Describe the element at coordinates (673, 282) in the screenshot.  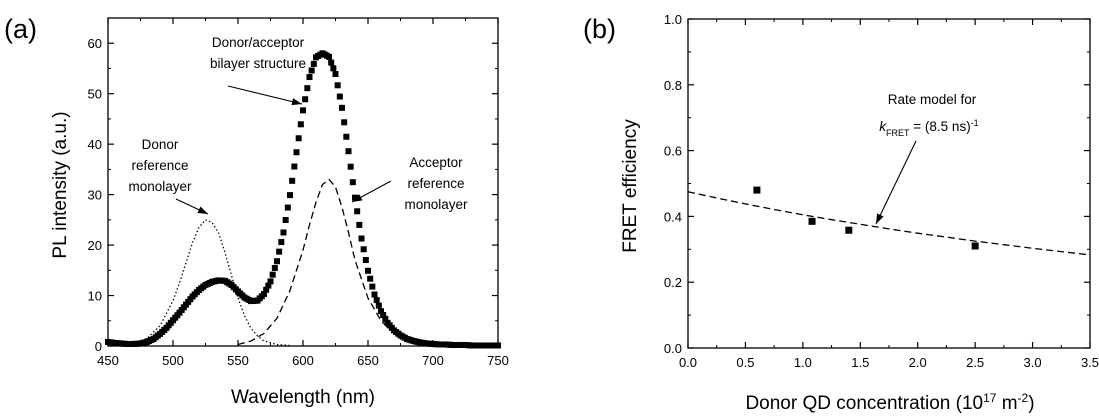
I see `panel-b-y-tick-label: 0.2` at that location.